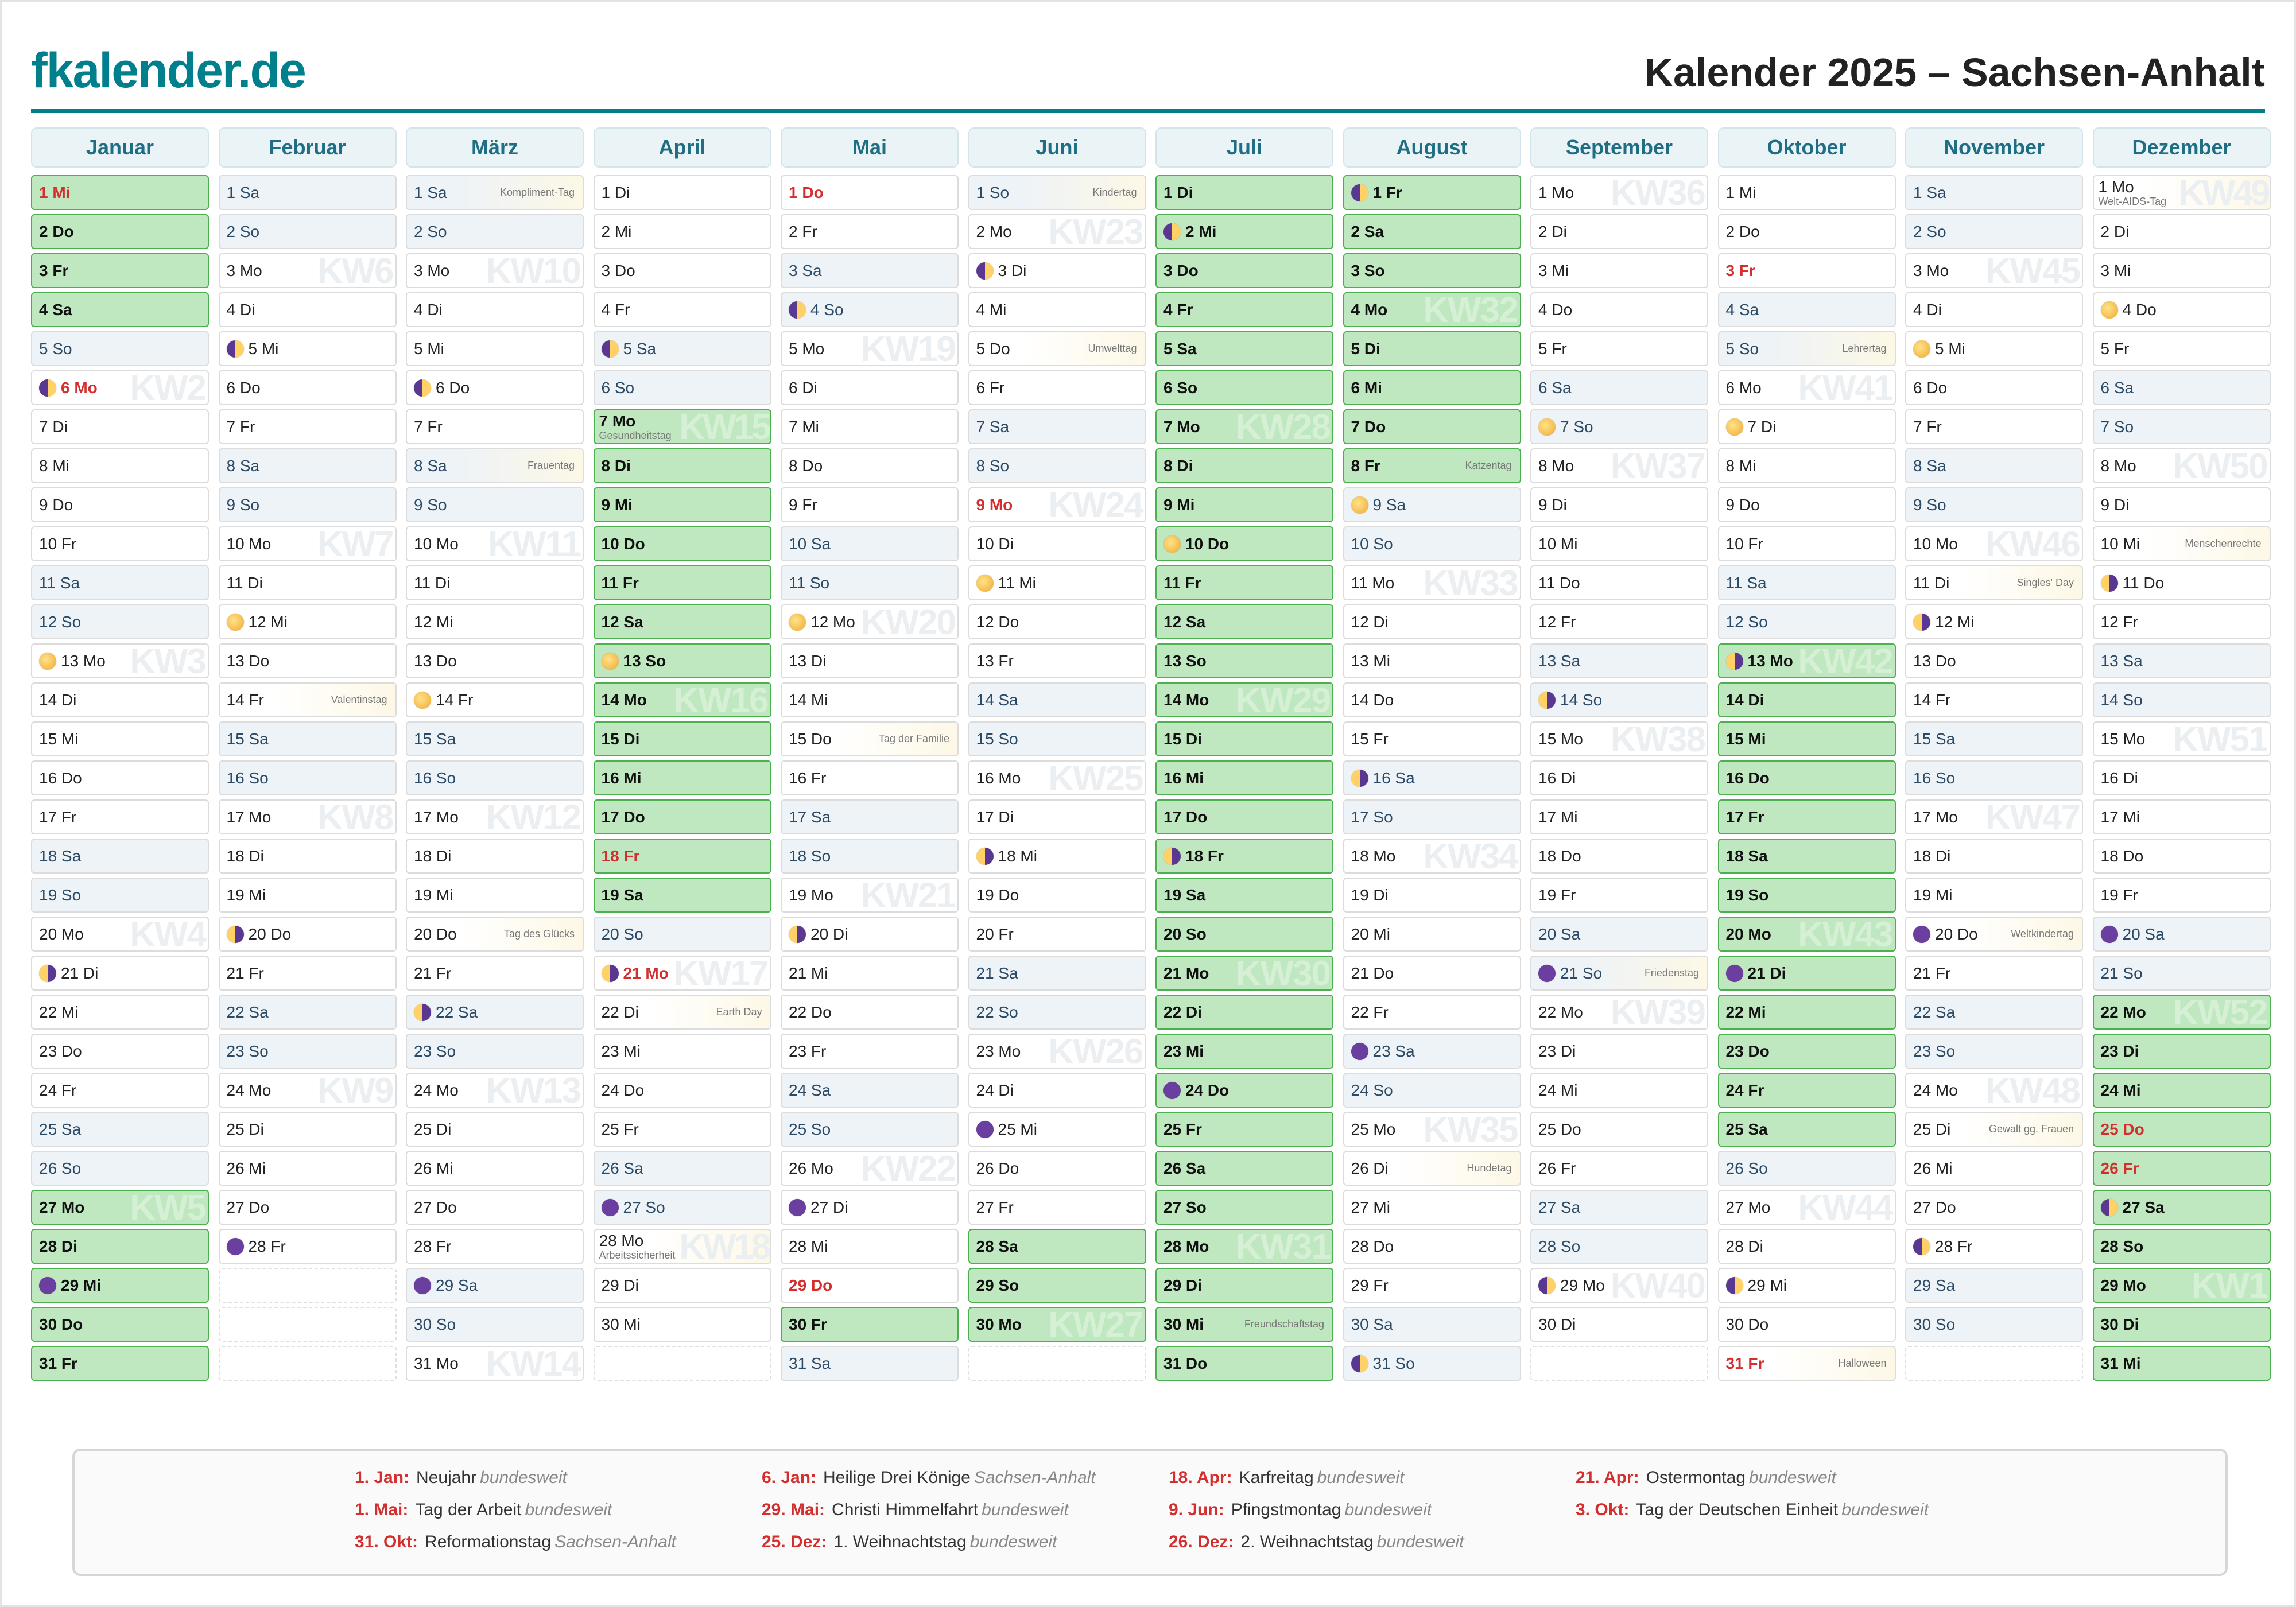 The width and height of the screenshot is (2296, 1607). I want to click on day-cell: 11 Di, so click(307, 582).